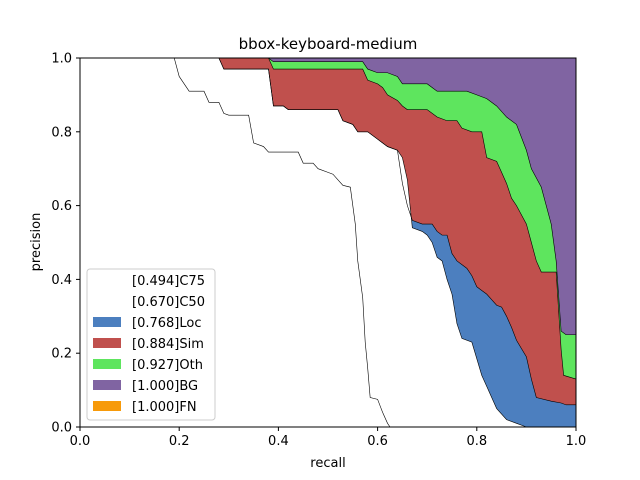 The image size is (640, 480). Describe the element at coordinates (328, 438) in the screenshot. I see `x-axis-ticks: 0.0 0.2 0.4 0.6 0.8 1.0` at that location.